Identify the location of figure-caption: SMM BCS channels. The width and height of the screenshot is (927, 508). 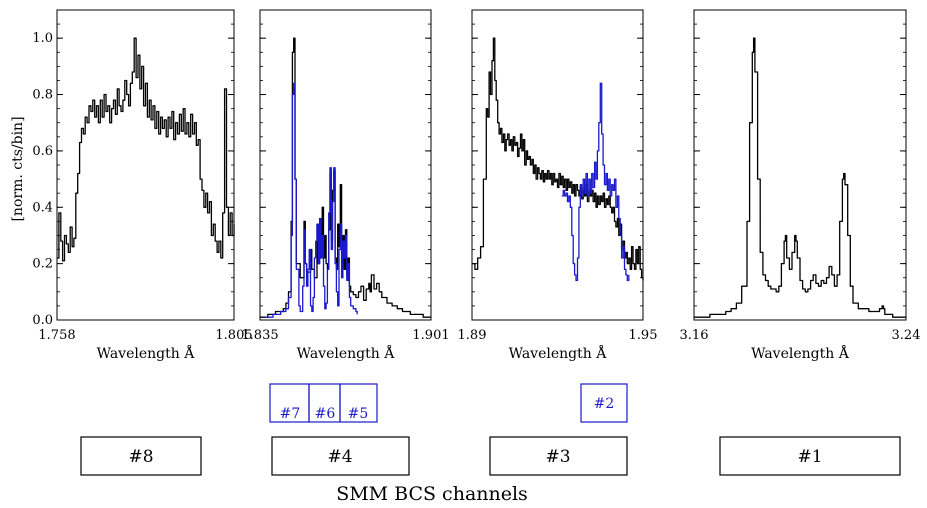
(432, 494).